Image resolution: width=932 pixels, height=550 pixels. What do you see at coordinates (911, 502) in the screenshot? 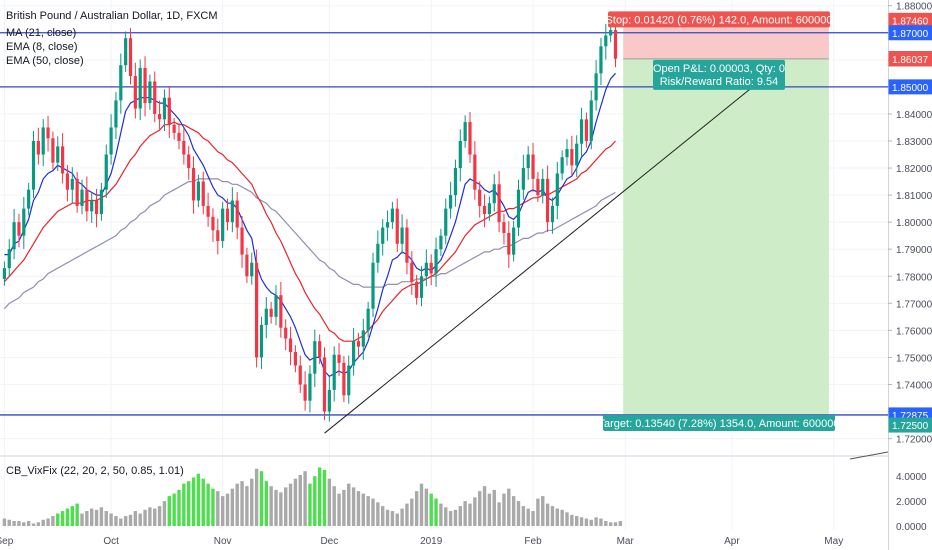
I see `vixfix-tick-label: 2.0000` at bounding box center [911, 502].